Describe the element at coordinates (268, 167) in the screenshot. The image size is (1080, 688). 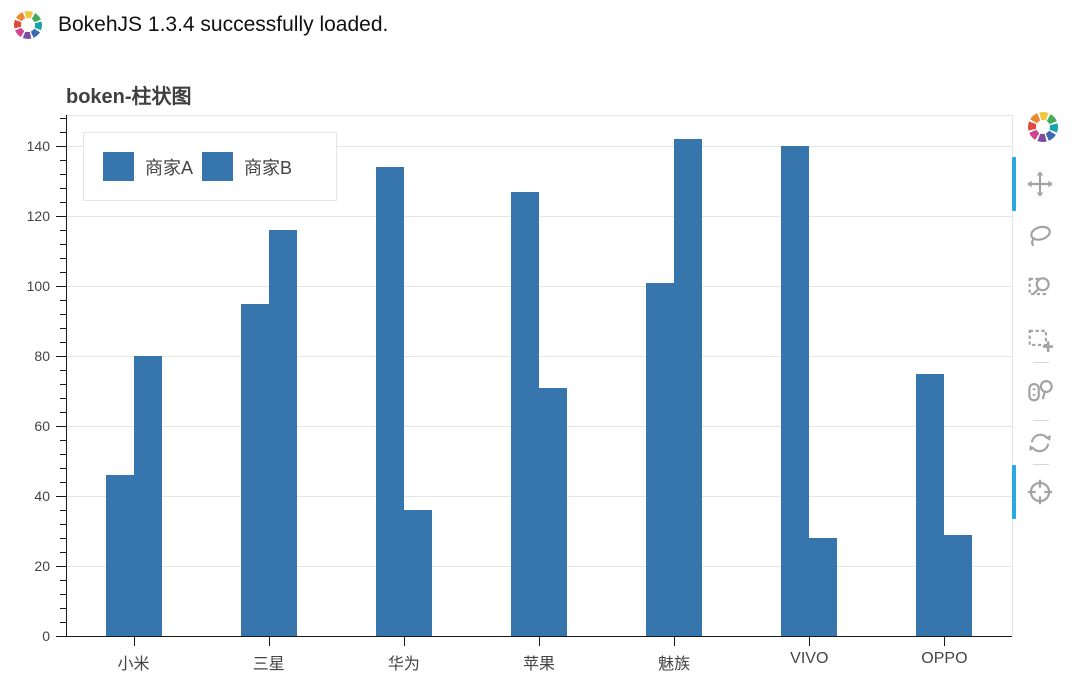
I see `legend-label: 商家B` at that location.